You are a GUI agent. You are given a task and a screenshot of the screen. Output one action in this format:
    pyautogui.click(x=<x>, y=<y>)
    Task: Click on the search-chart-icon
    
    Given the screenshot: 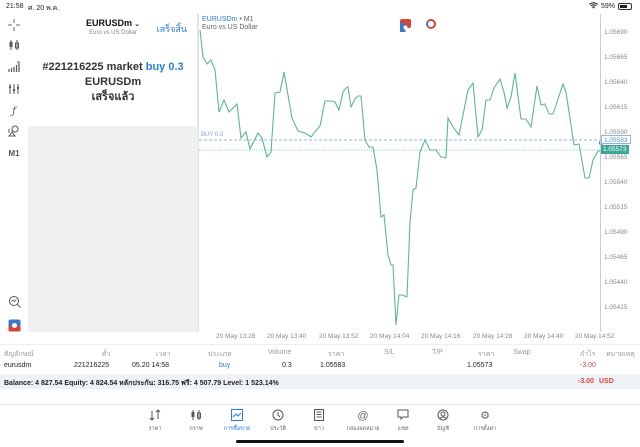 What is the action you would take?
    pyautogui.click(x=14, y=301)
    